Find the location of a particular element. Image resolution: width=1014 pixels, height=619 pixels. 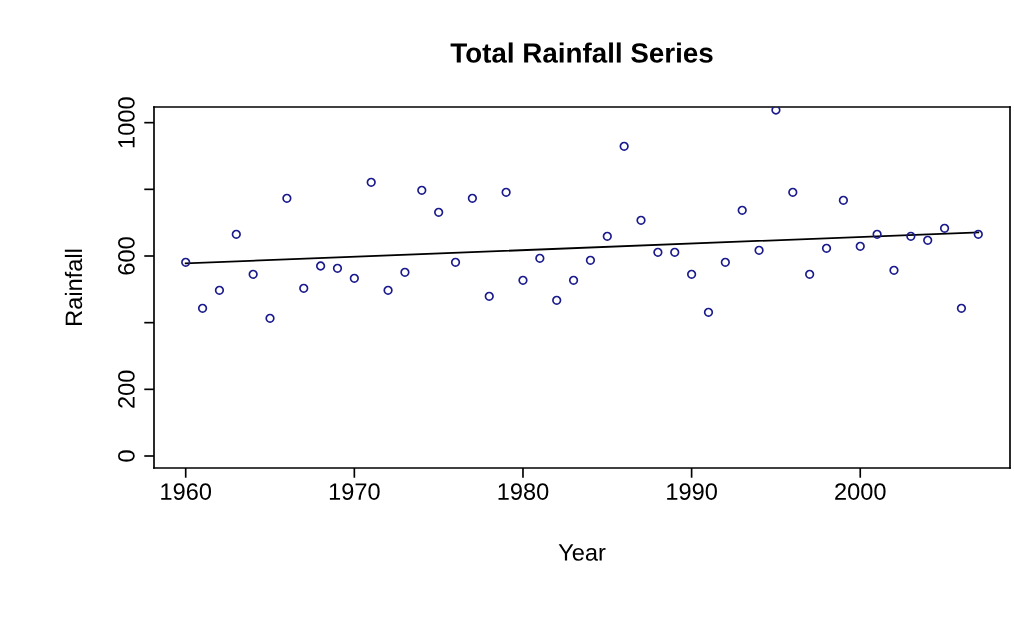

x-tick-label: 1970 is located at coordinates (354, 491).